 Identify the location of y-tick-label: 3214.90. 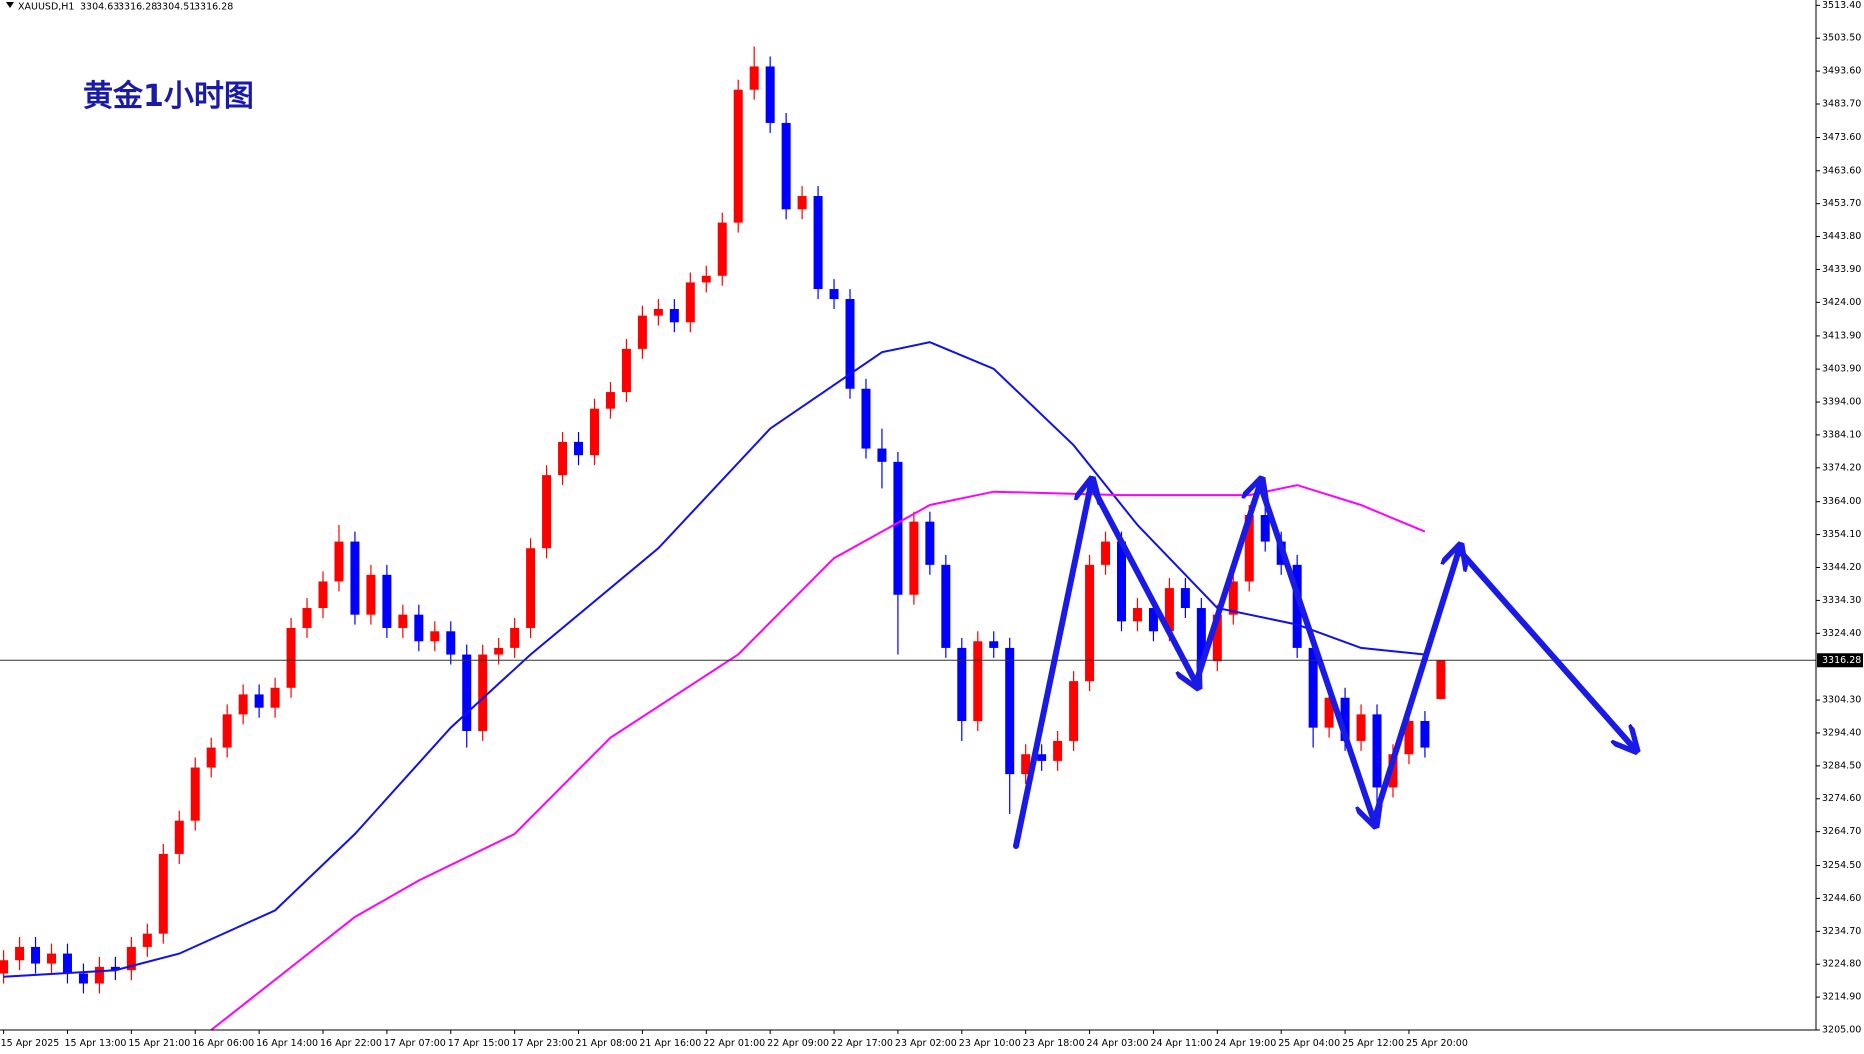
(1841, 997).